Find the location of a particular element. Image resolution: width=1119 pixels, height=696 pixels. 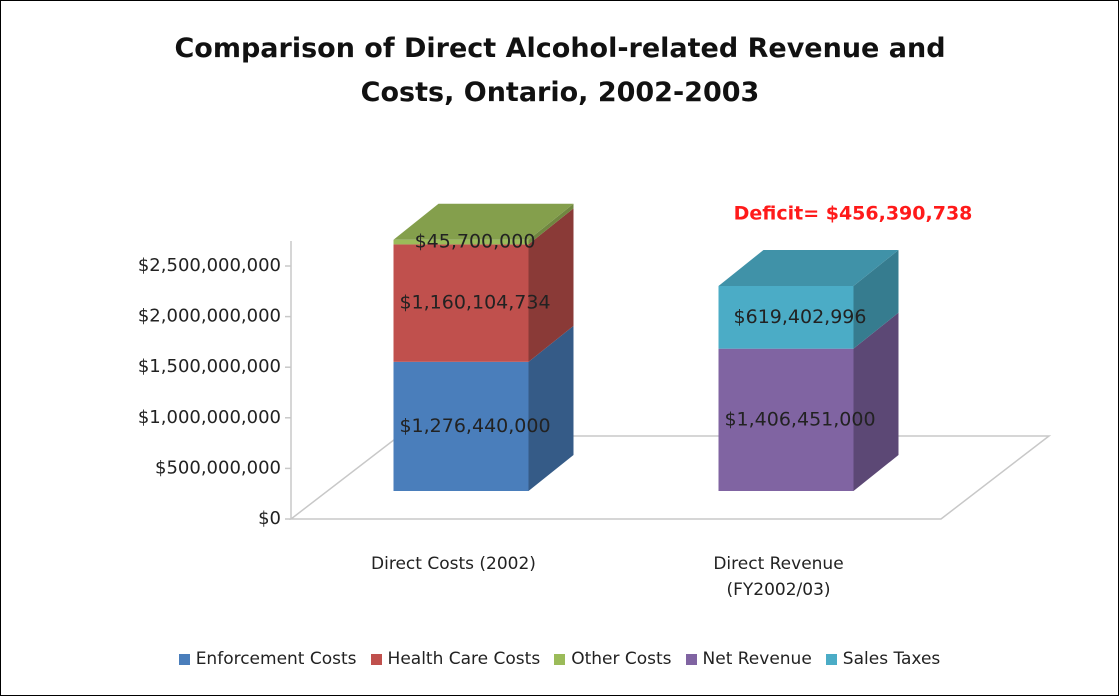

legend-label: Other Costs is located at coordinates (621, 659).